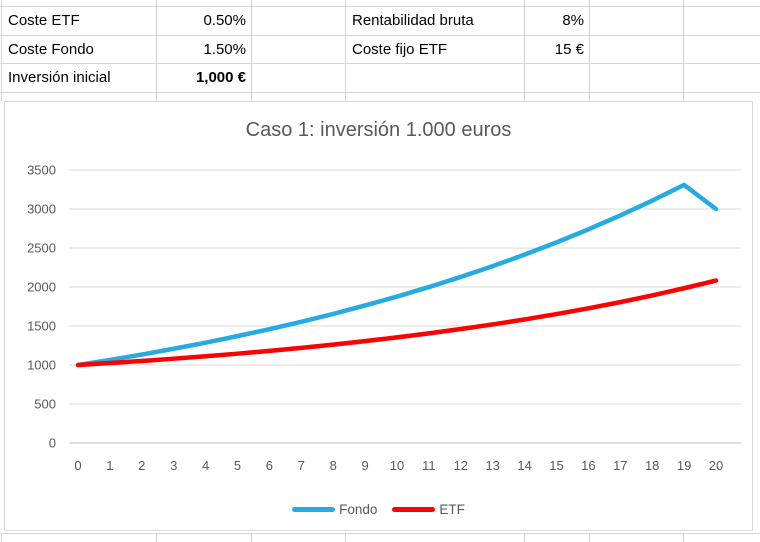  Describe the element at coordinates (573, 20) in the screenshot. I see `cell-rentabilidad-bruta-value: 8%` at that location.